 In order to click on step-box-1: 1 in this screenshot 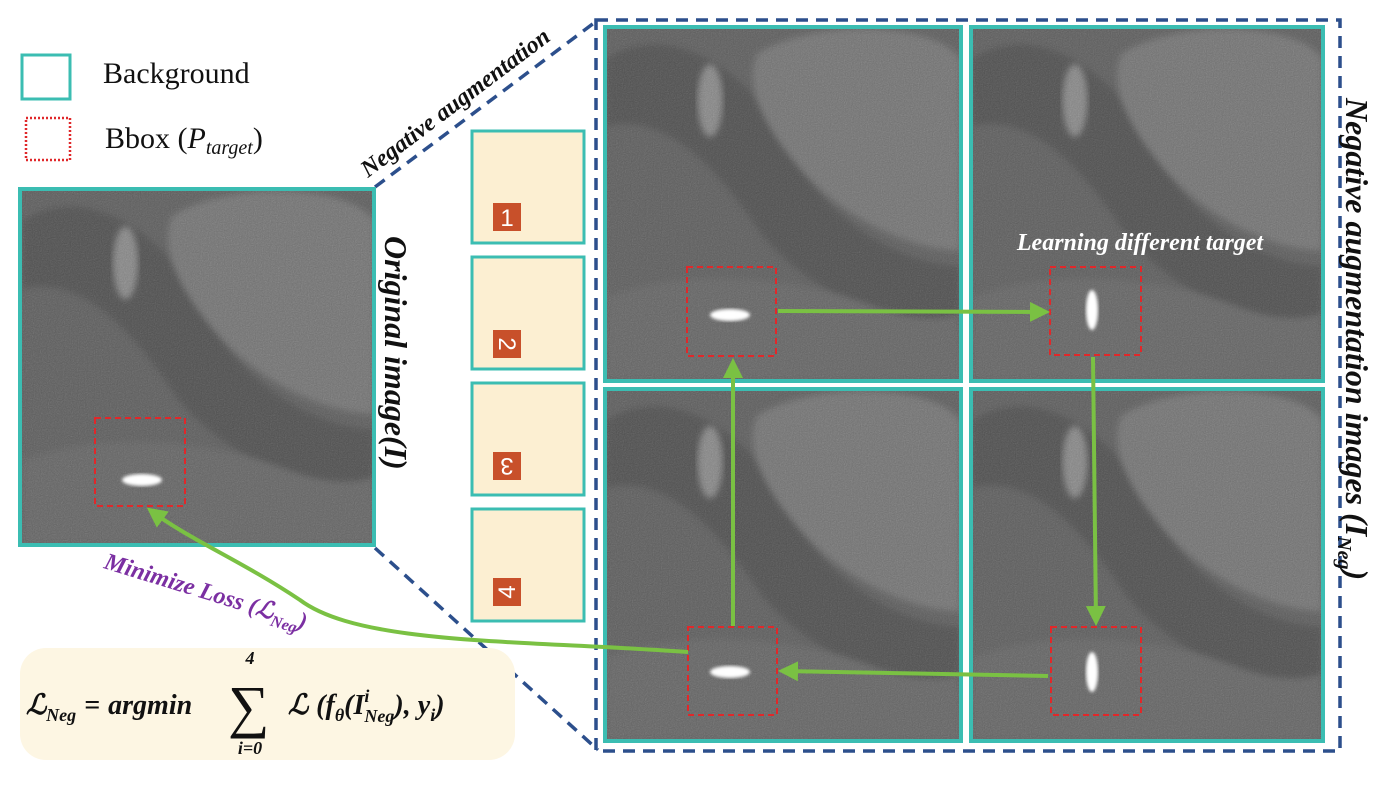, I will do `click(528, 187)`.